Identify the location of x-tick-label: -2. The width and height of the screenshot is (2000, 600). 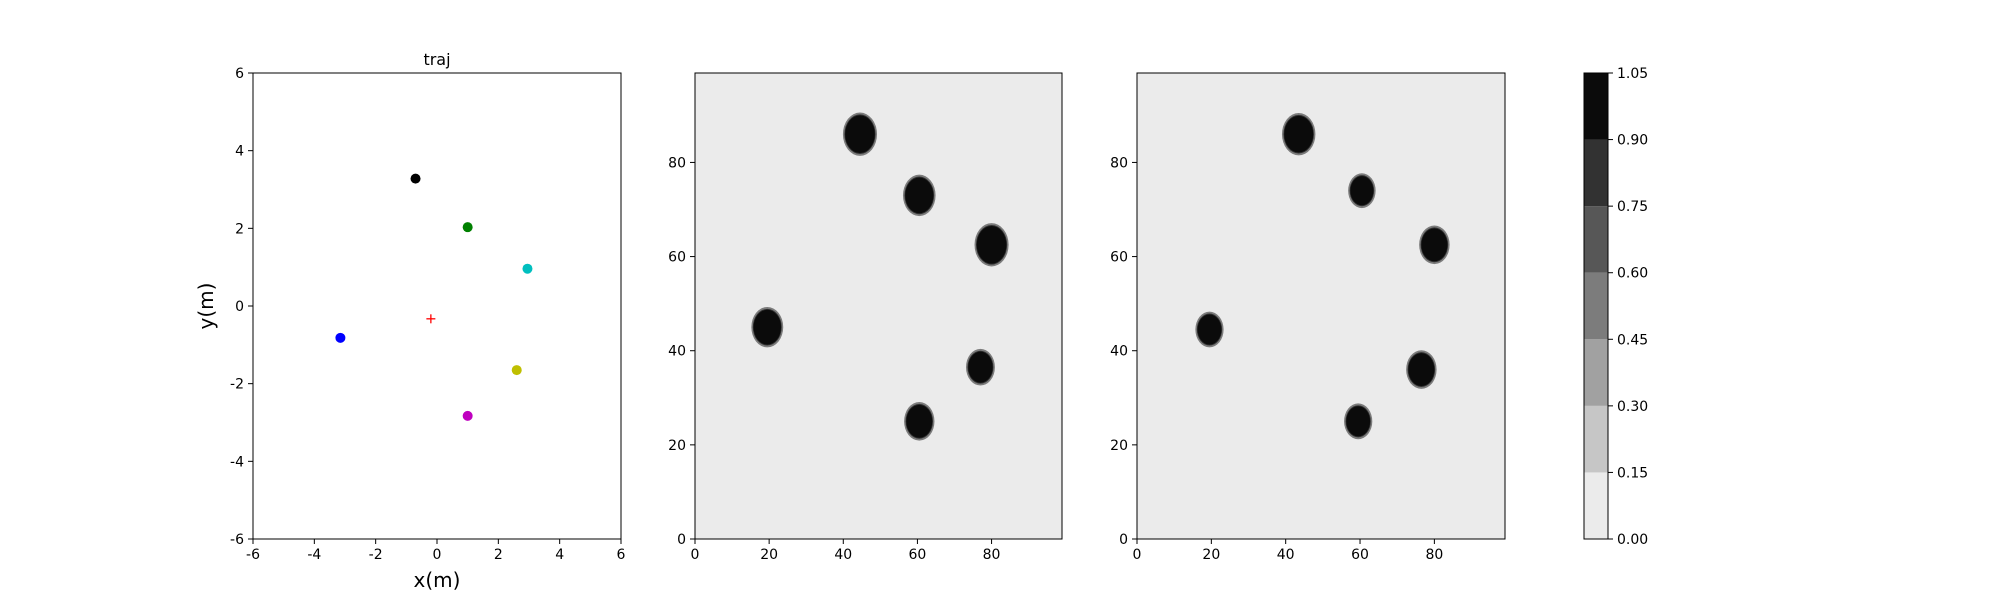
(376, 555).